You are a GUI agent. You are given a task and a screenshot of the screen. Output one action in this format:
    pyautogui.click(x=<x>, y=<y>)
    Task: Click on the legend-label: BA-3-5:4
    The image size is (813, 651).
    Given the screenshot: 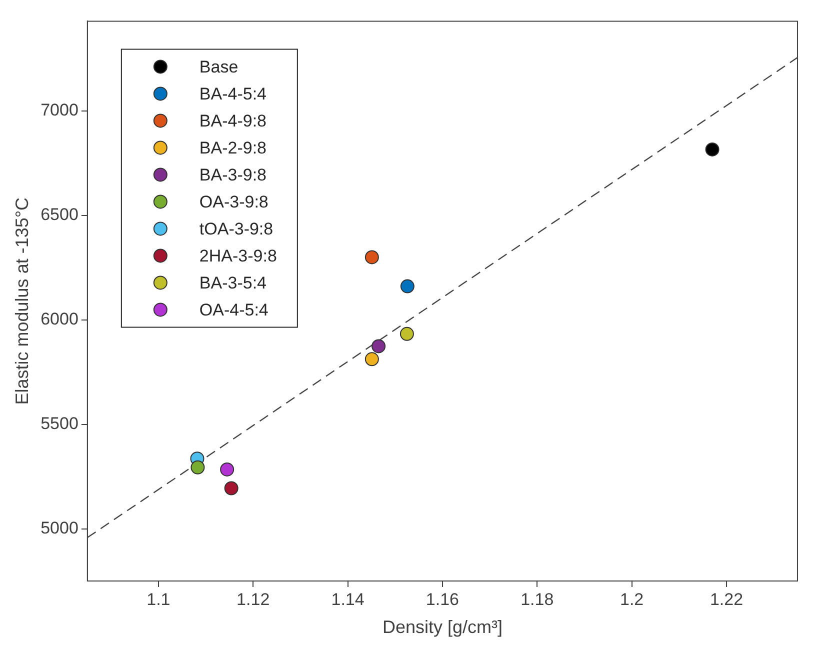 What is the action you would take?
    pyautogui.click(x=233, y=282)
    